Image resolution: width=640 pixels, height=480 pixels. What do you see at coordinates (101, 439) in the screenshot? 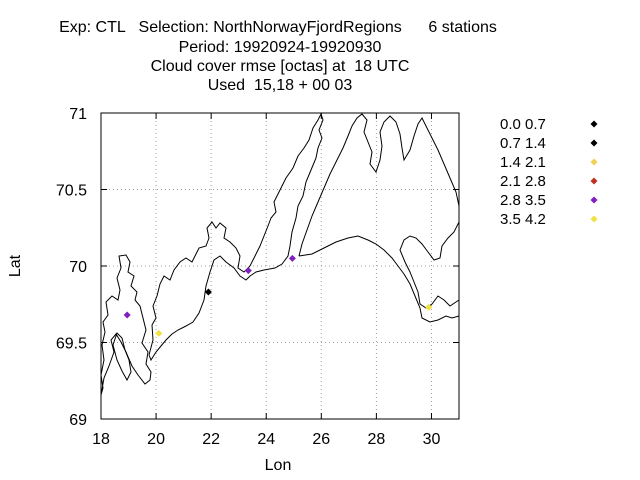
I see `x-tick-label: 18` at bounding box center [101, 439].